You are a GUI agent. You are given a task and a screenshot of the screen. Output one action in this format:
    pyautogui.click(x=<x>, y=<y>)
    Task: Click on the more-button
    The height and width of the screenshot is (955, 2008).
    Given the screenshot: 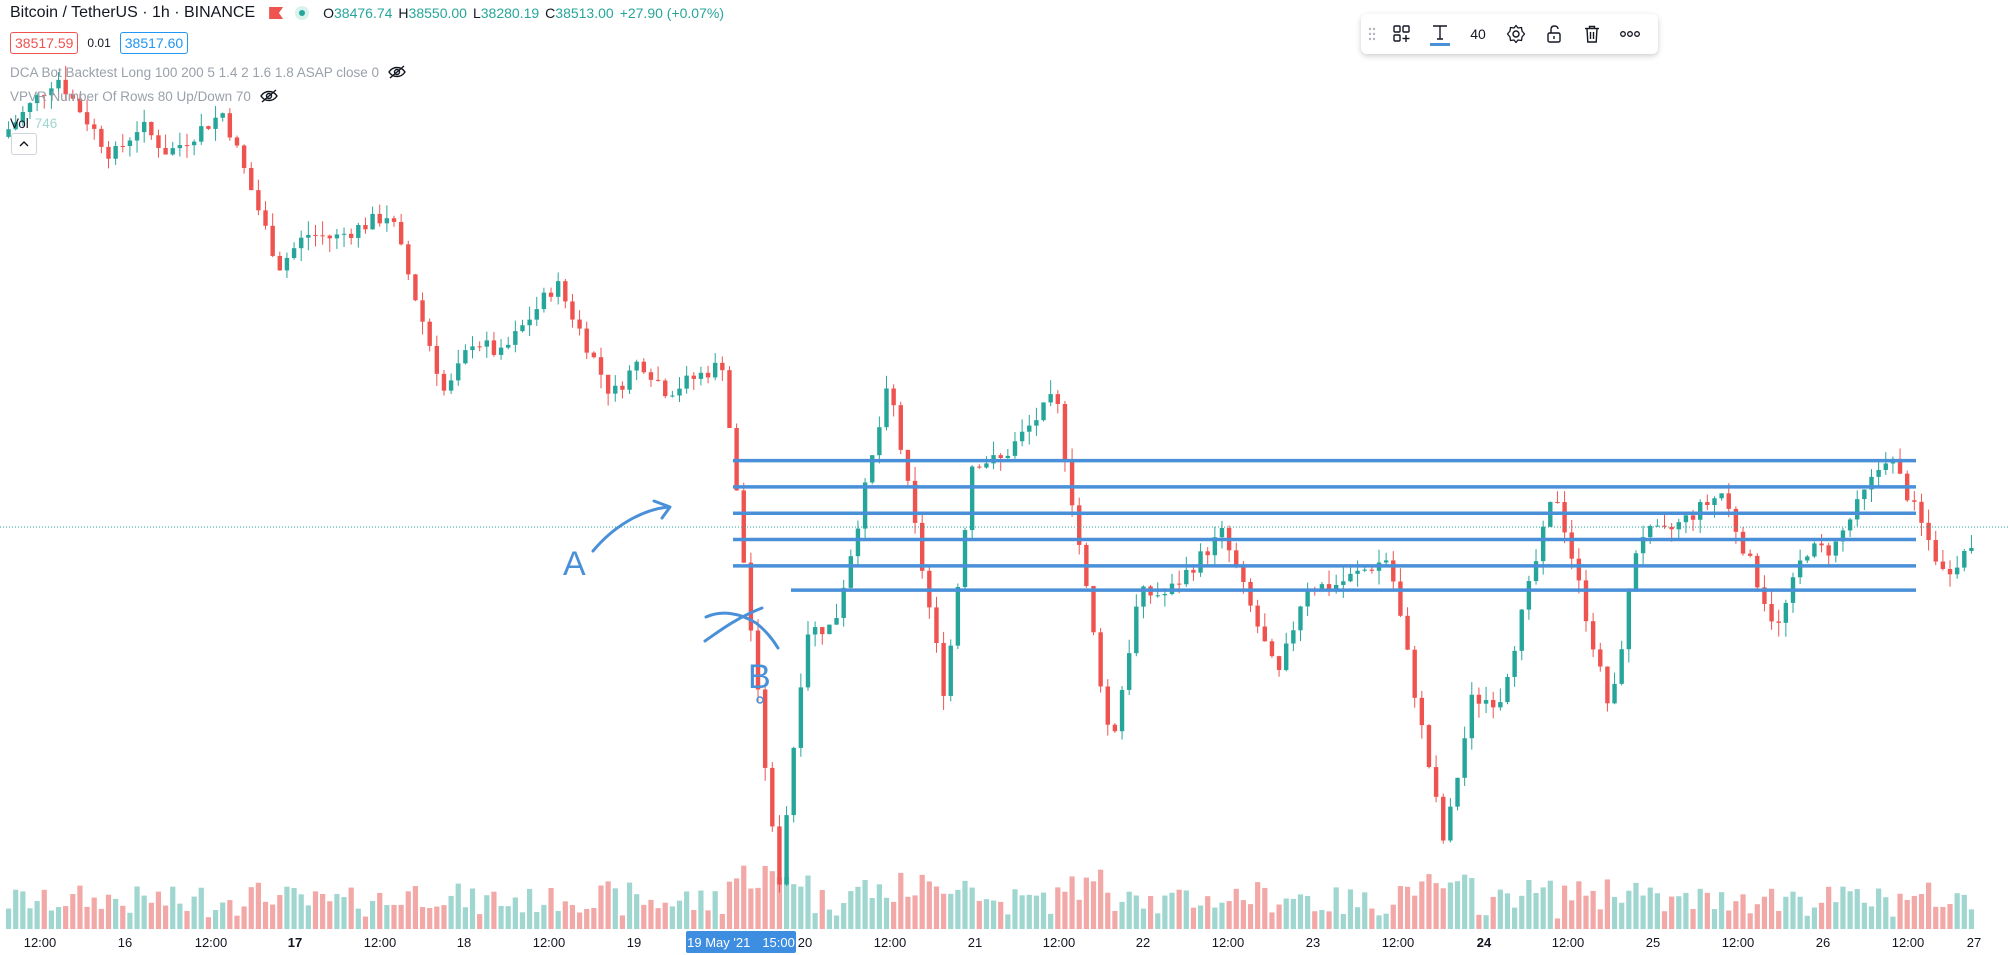 What is the action you would take?
    pyautogui.click(x=1630, y=34)
    